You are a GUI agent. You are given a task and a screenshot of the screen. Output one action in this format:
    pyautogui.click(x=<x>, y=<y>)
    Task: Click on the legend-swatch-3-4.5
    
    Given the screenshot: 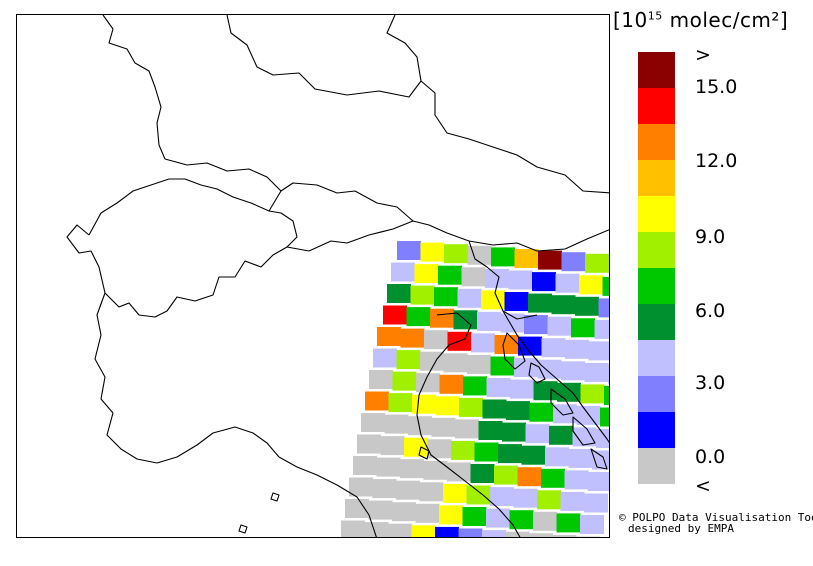 What is the action you would take?
    pyautogui.click(x=656, y=394)
    